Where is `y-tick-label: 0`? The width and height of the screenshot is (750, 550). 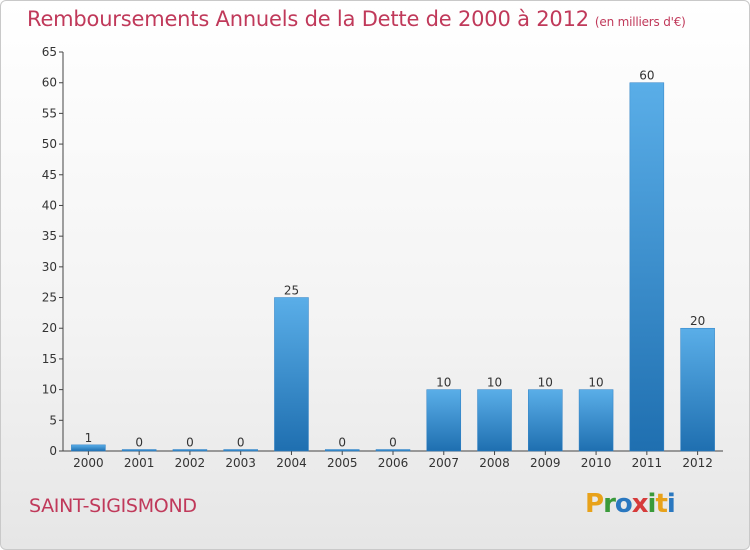
y-tick-label: 0 is located at coordinates (53, 451).